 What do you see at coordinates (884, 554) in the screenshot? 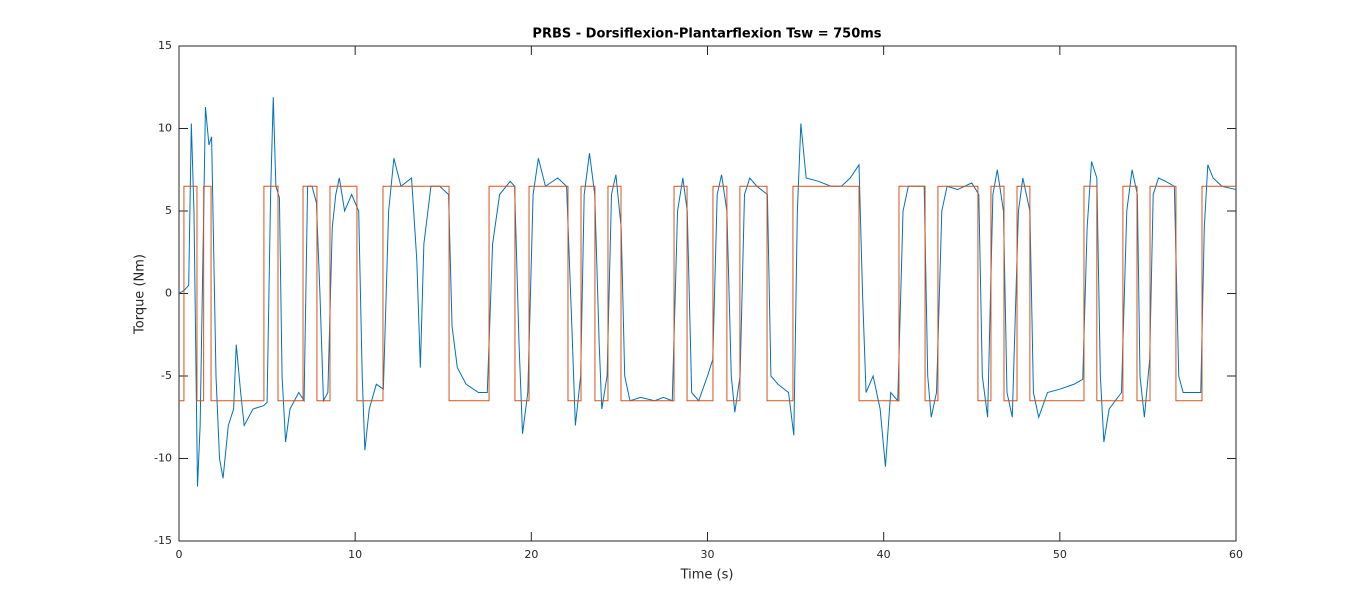
I see `x-tick-label: 40` at bounding box center [884, 554].